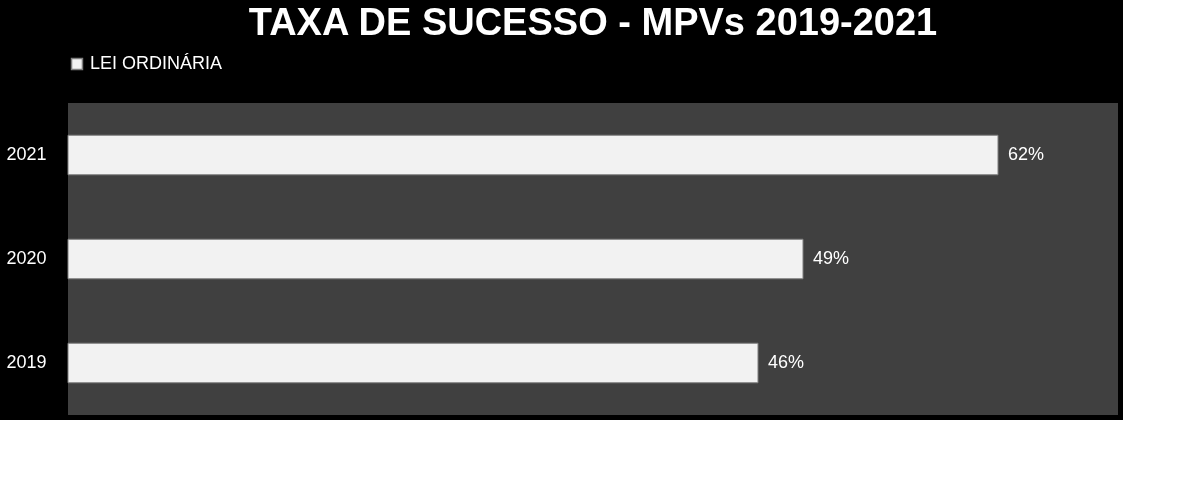 The height and width of the screenshot is (501, 1184). Describe the element at coordinates (593, 22) in the screenshot. I see `chart-title: TAXA DE SUCESSO - MPVs 2019-2021` at that location.